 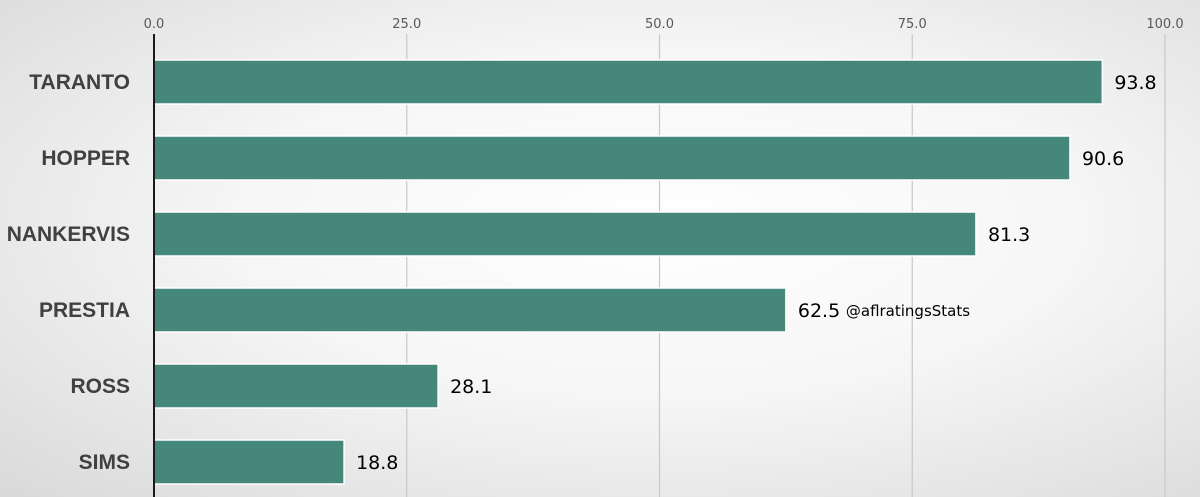 I want to click on data-label: 18.8, so click(x=377, y=463).